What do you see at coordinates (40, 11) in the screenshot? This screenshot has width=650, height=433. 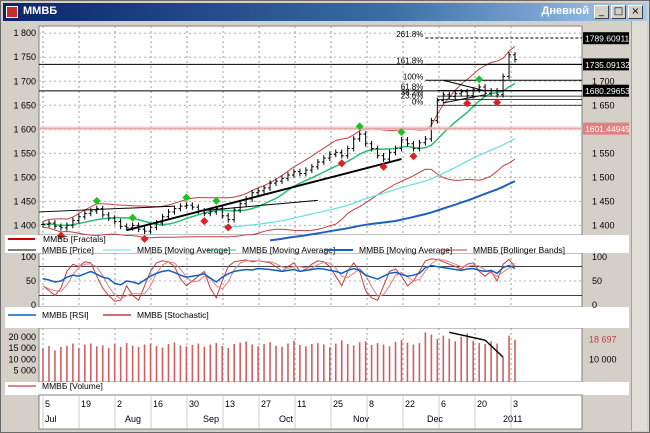 I see `window-title: ММВБ` at bounding box center [40, 11].